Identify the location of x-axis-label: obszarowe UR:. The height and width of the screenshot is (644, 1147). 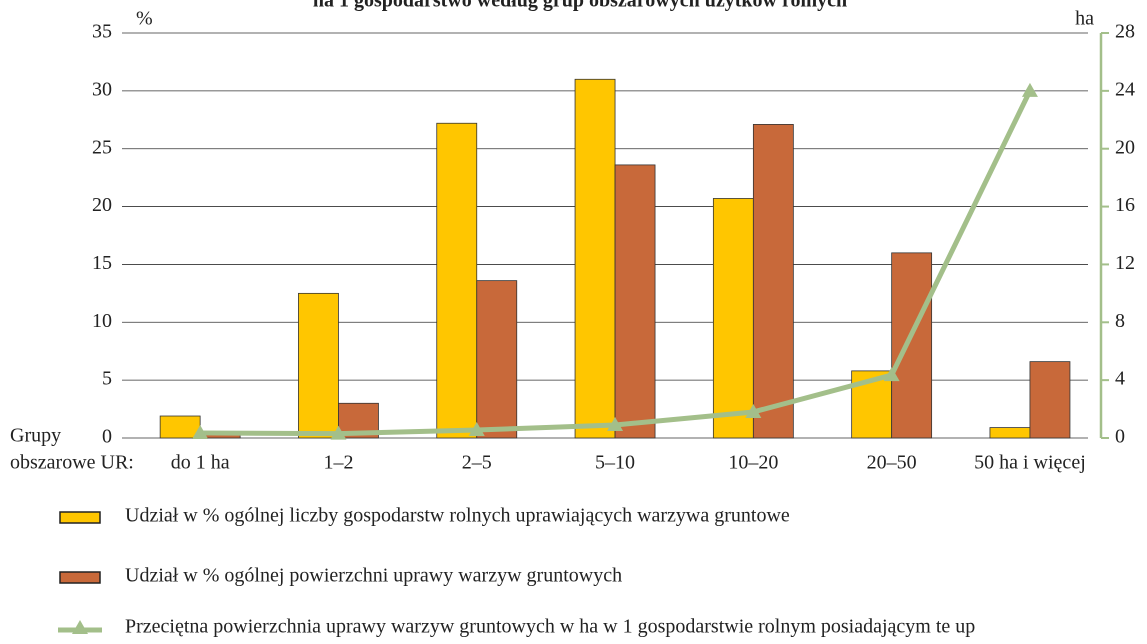
(72, 463).